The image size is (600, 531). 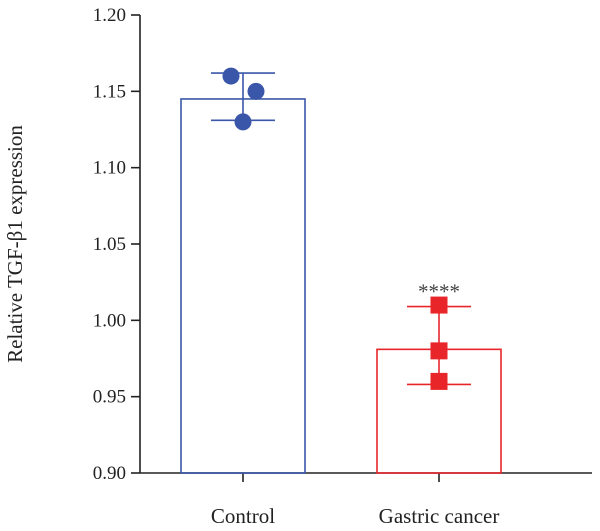 What do you see at coordinates (109, 15) in the screenshot?
I see `y-tick-label: 1.20` at bounding box center [109, 15].